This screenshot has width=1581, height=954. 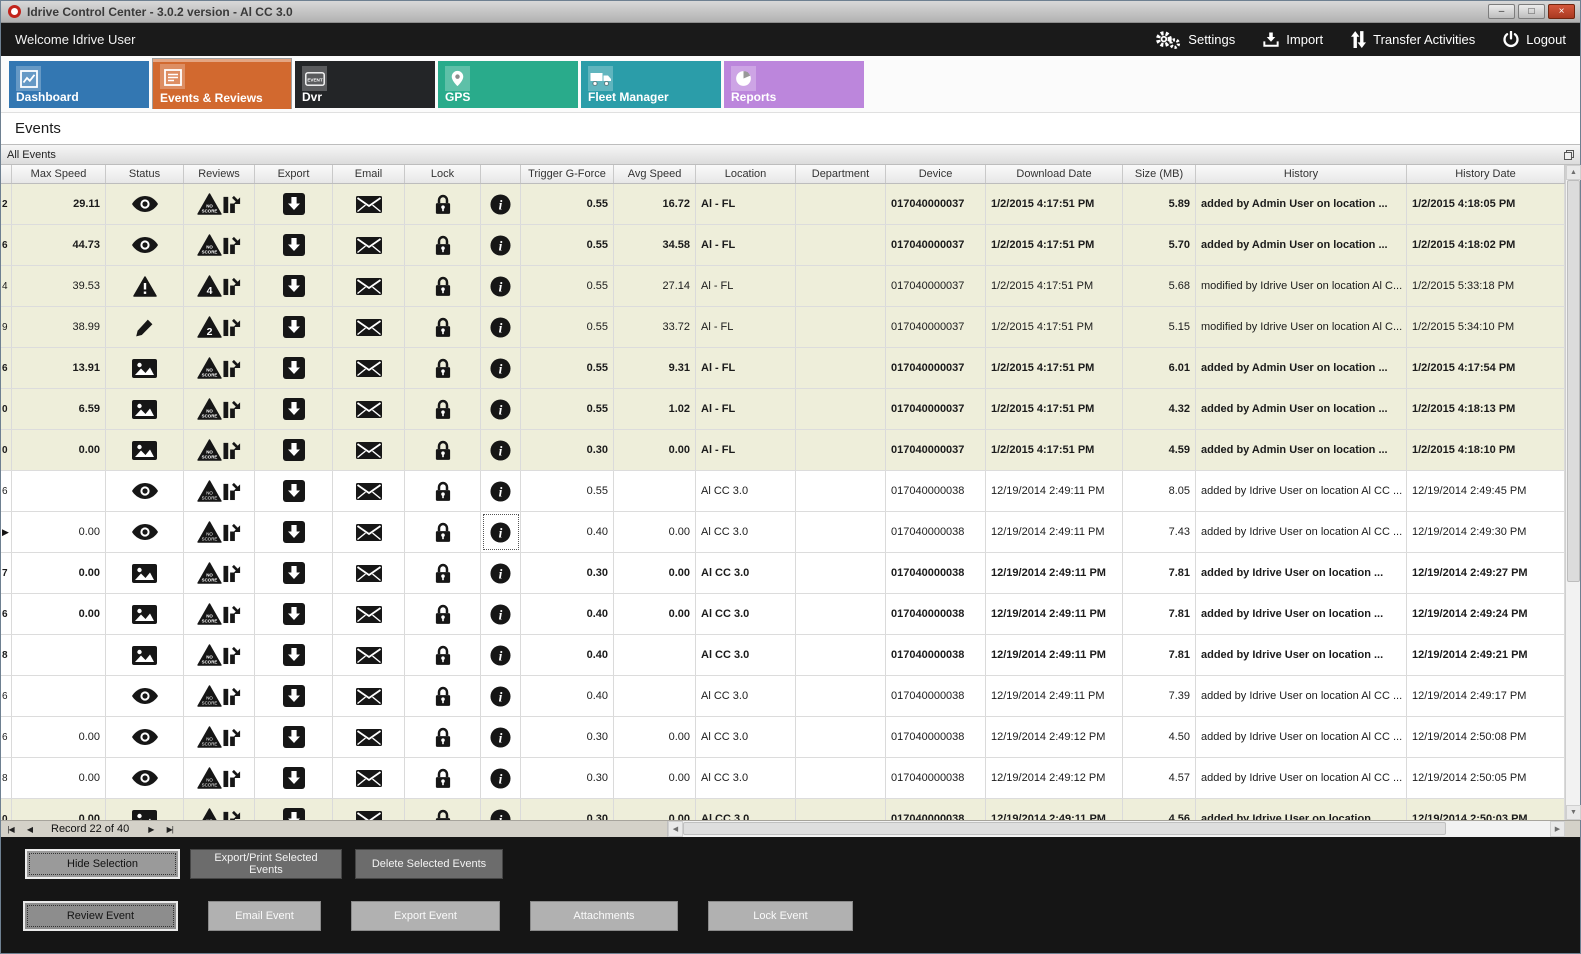 What do you see at coordinates (746, 174) in the screenshot?
I see `column-header-location: Location` at bounding box center [746, 174].